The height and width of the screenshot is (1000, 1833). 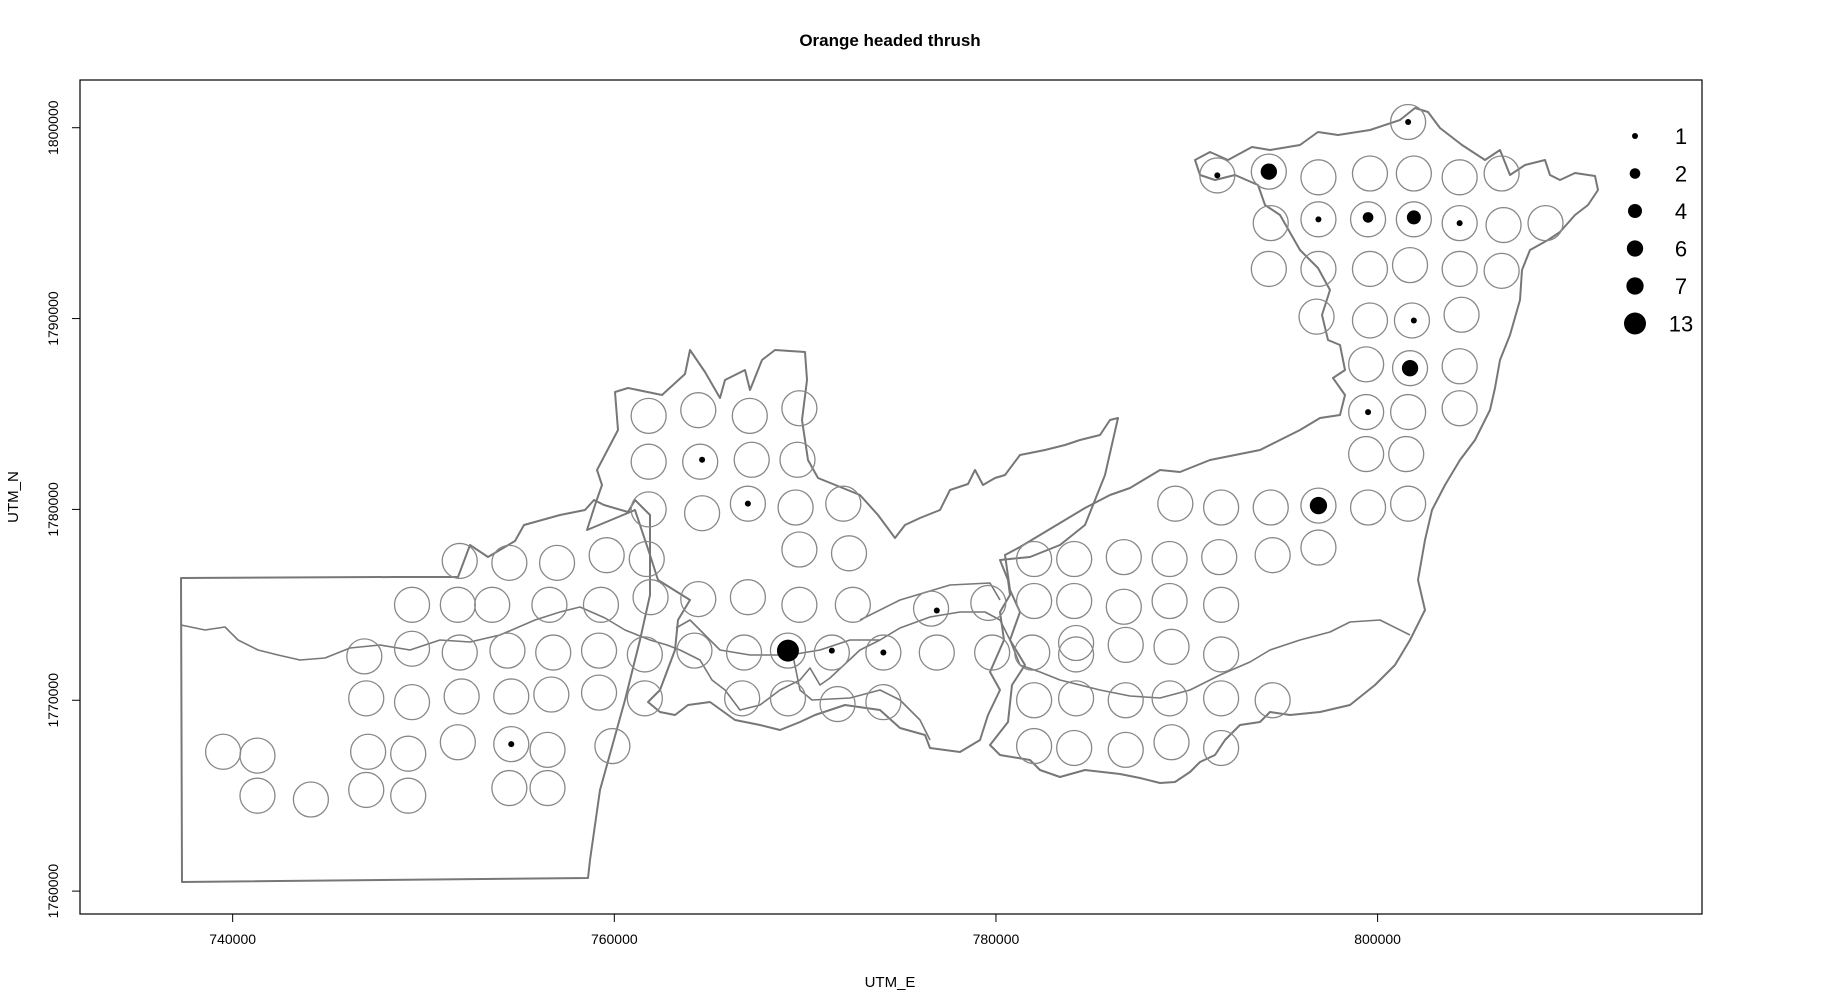 What do you see at coordinates (1681, 324) in the screenshot?
I see `legend-label: 13` at bounding box center [1681, 324].